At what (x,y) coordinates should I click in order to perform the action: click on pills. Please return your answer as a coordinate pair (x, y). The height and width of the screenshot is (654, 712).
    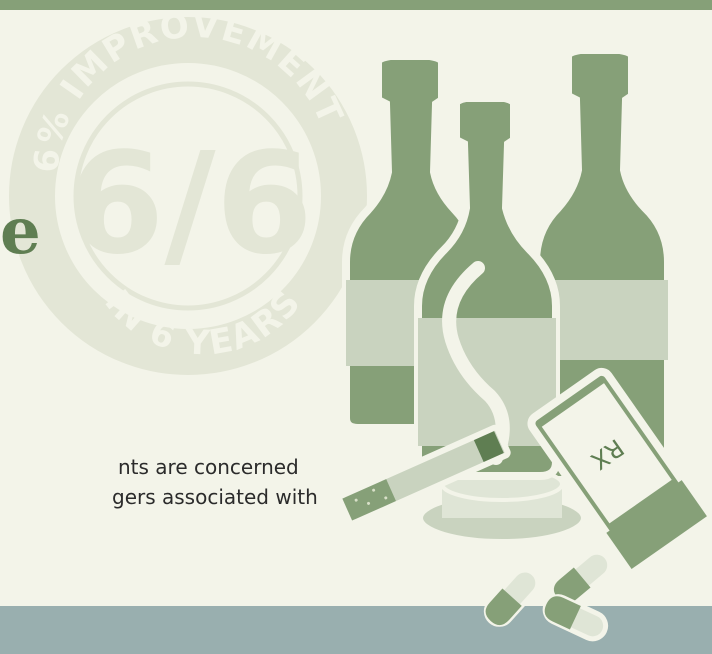
    Looking at the image, I should click on (548, 595).